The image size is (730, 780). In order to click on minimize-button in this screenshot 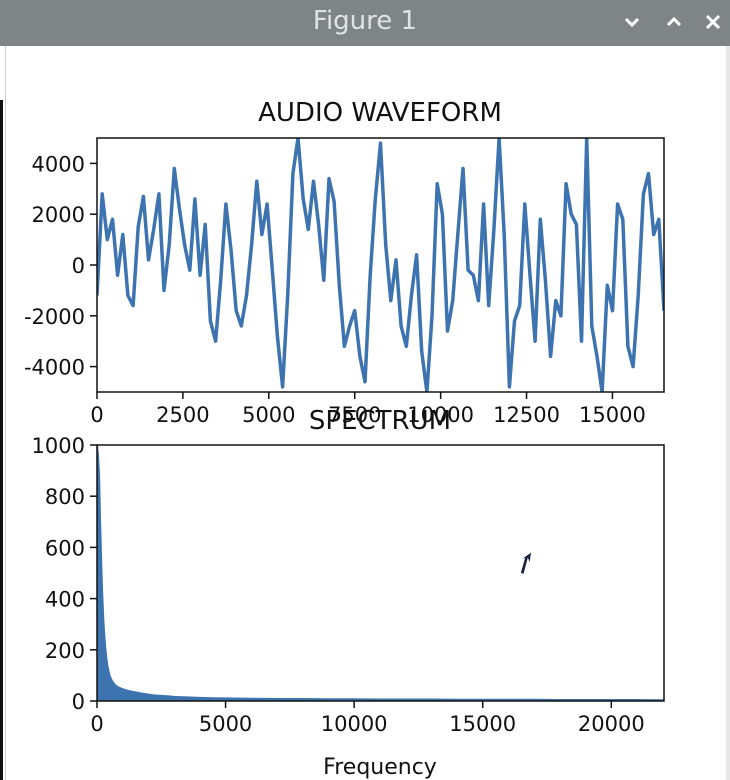, I will do `click(632, 22)`.